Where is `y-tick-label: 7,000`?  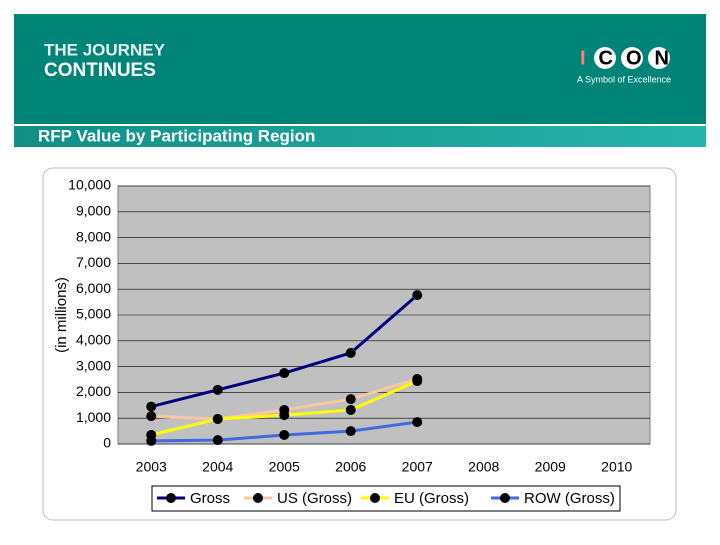
y-tick-label: 7,000 is located at coordinates (93, 262).